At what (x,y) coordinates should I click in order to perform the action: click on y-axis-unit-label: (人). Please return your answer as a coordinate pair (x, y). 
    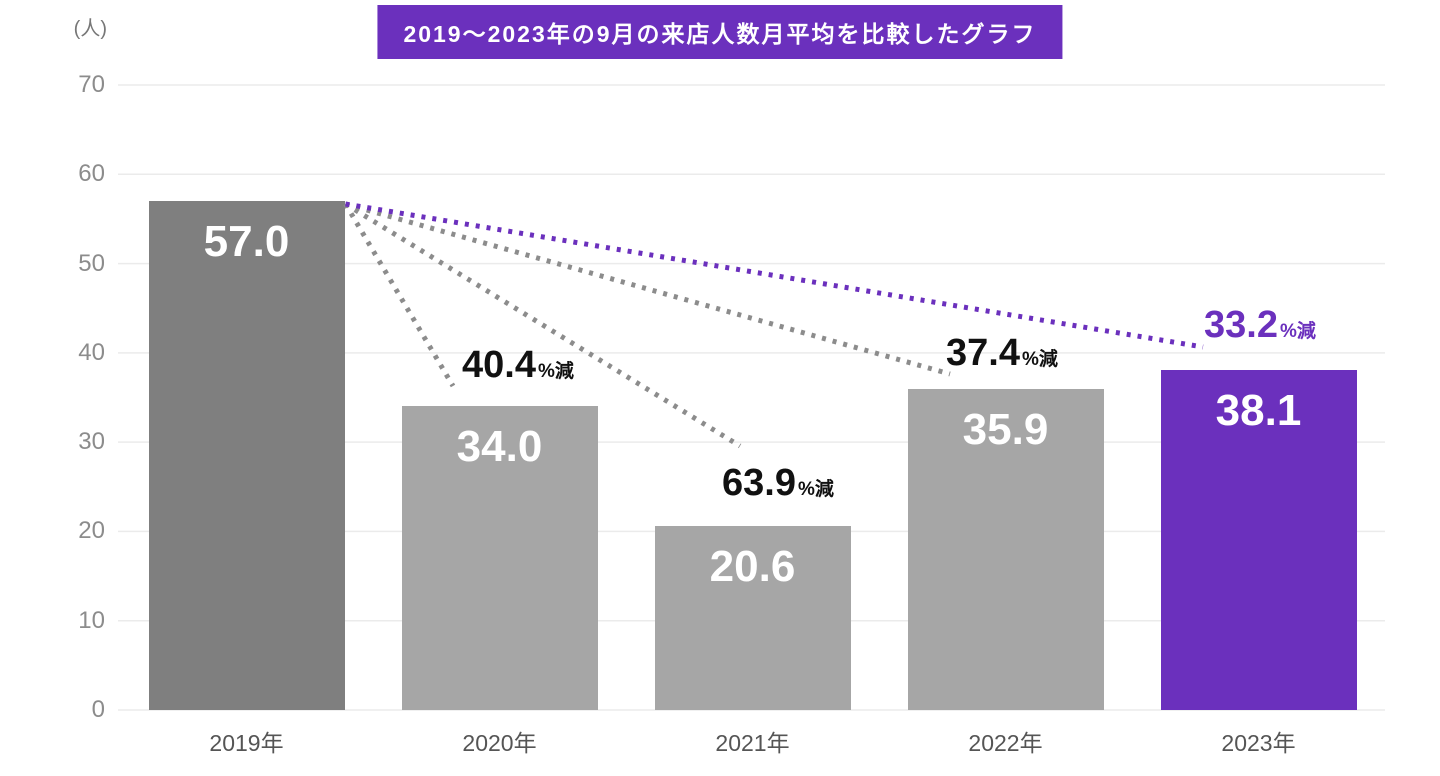
    Looking at the image, I should click on (90, 29).